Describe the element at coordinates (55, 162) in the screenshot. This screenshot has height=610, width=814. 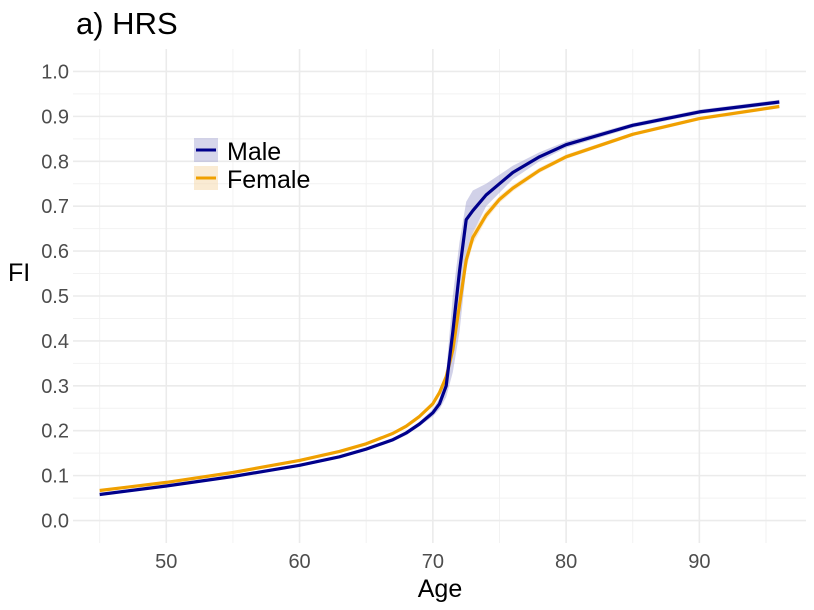
I see `y-tick-label: 0.8` at that location.